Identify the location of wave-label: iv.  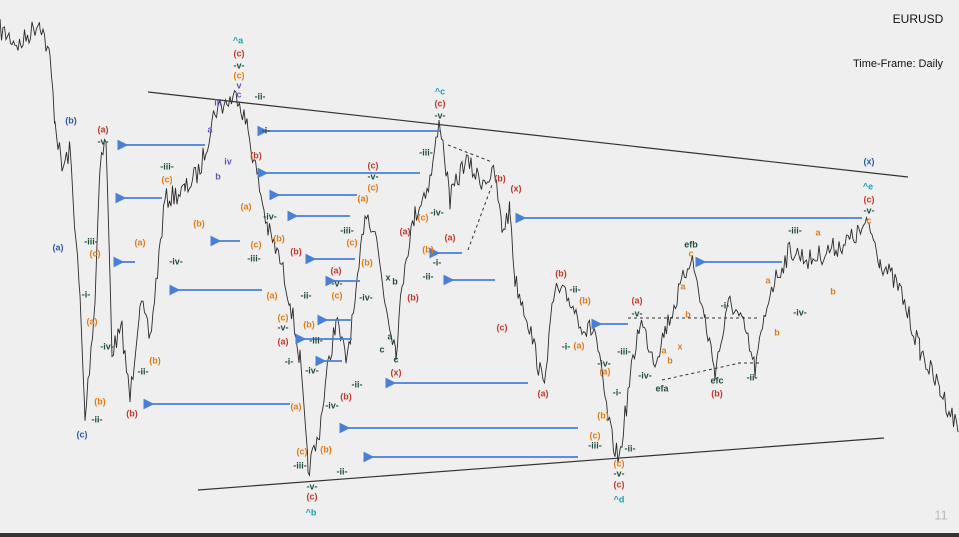
(228, 161).